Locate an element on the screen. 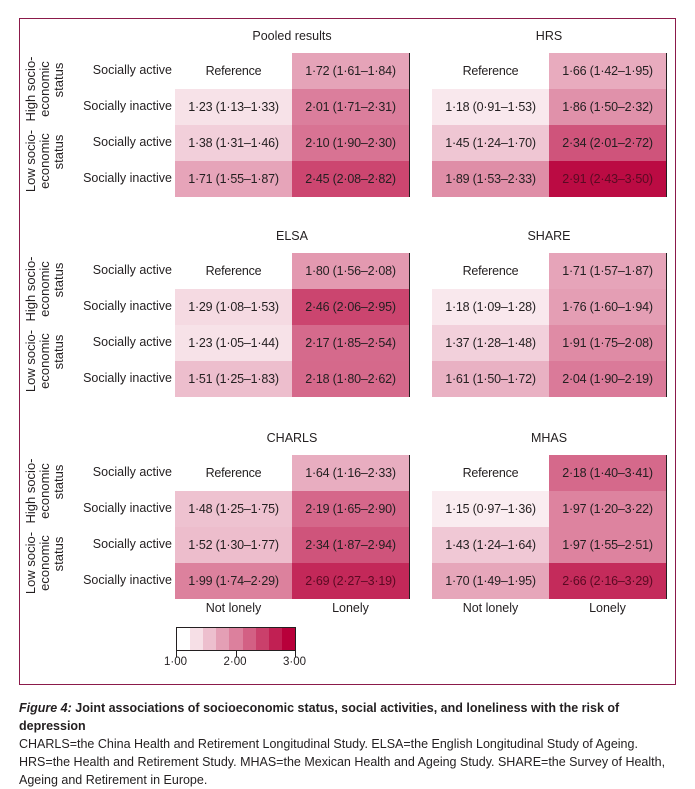  heatmap-cell: 1·86 (1·50–2·32) is located at coordinates (607, 107).